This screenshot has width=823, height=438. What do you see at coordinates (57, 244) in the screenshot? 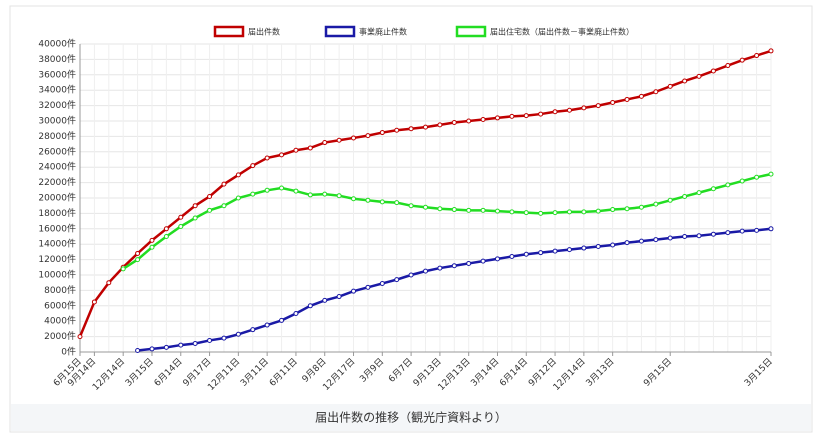
I see `y-tick-label: 14000件` at bounding box center [57, 244].